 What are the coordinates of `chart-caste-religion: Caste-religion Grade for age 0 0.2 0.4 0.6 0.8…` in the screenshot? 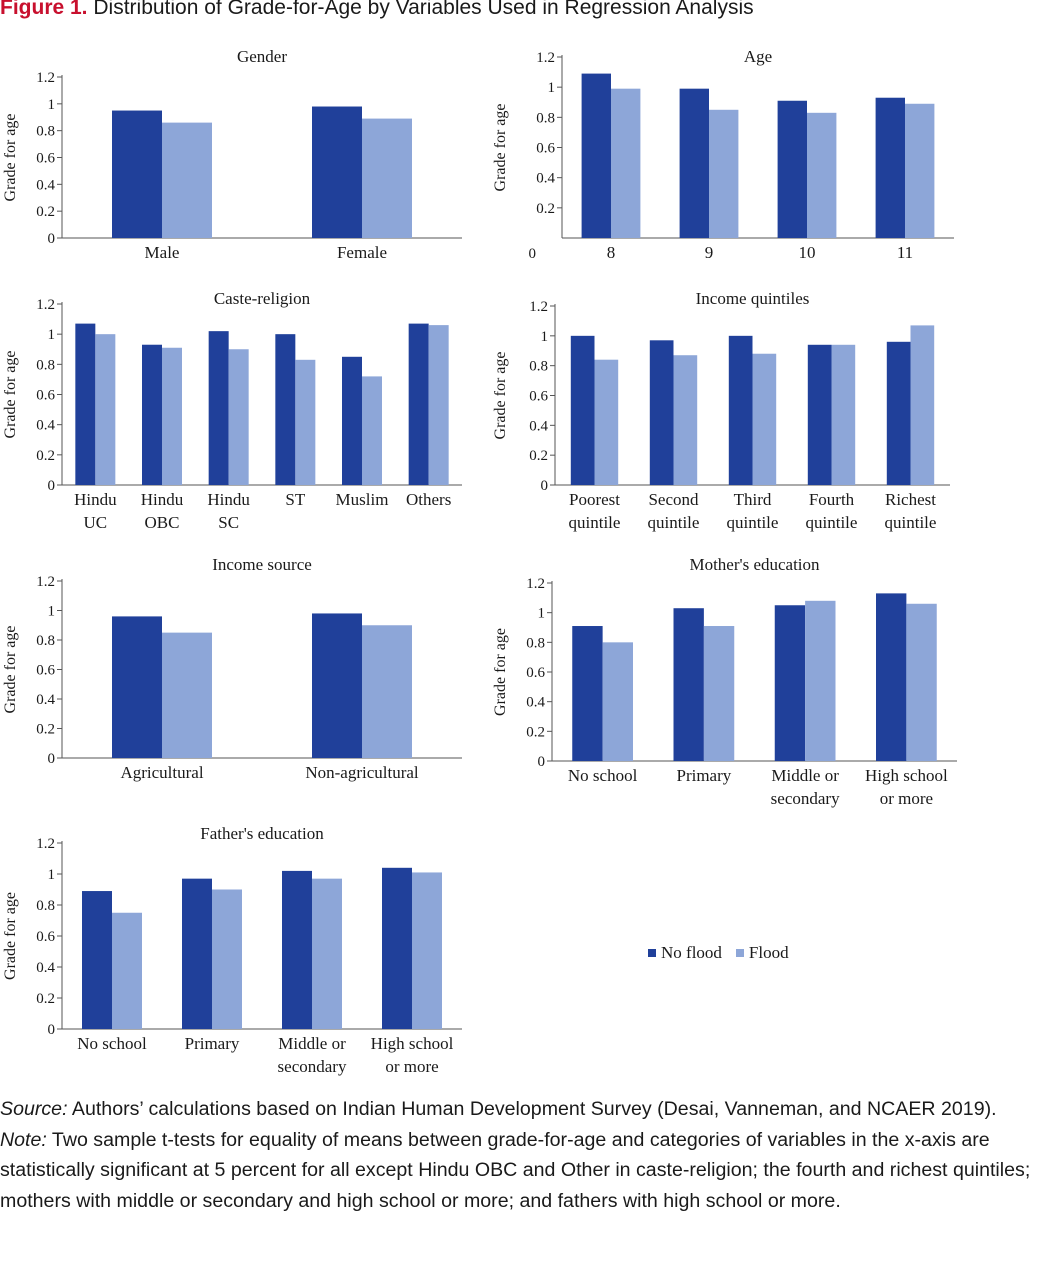 It's located at (232, 410).